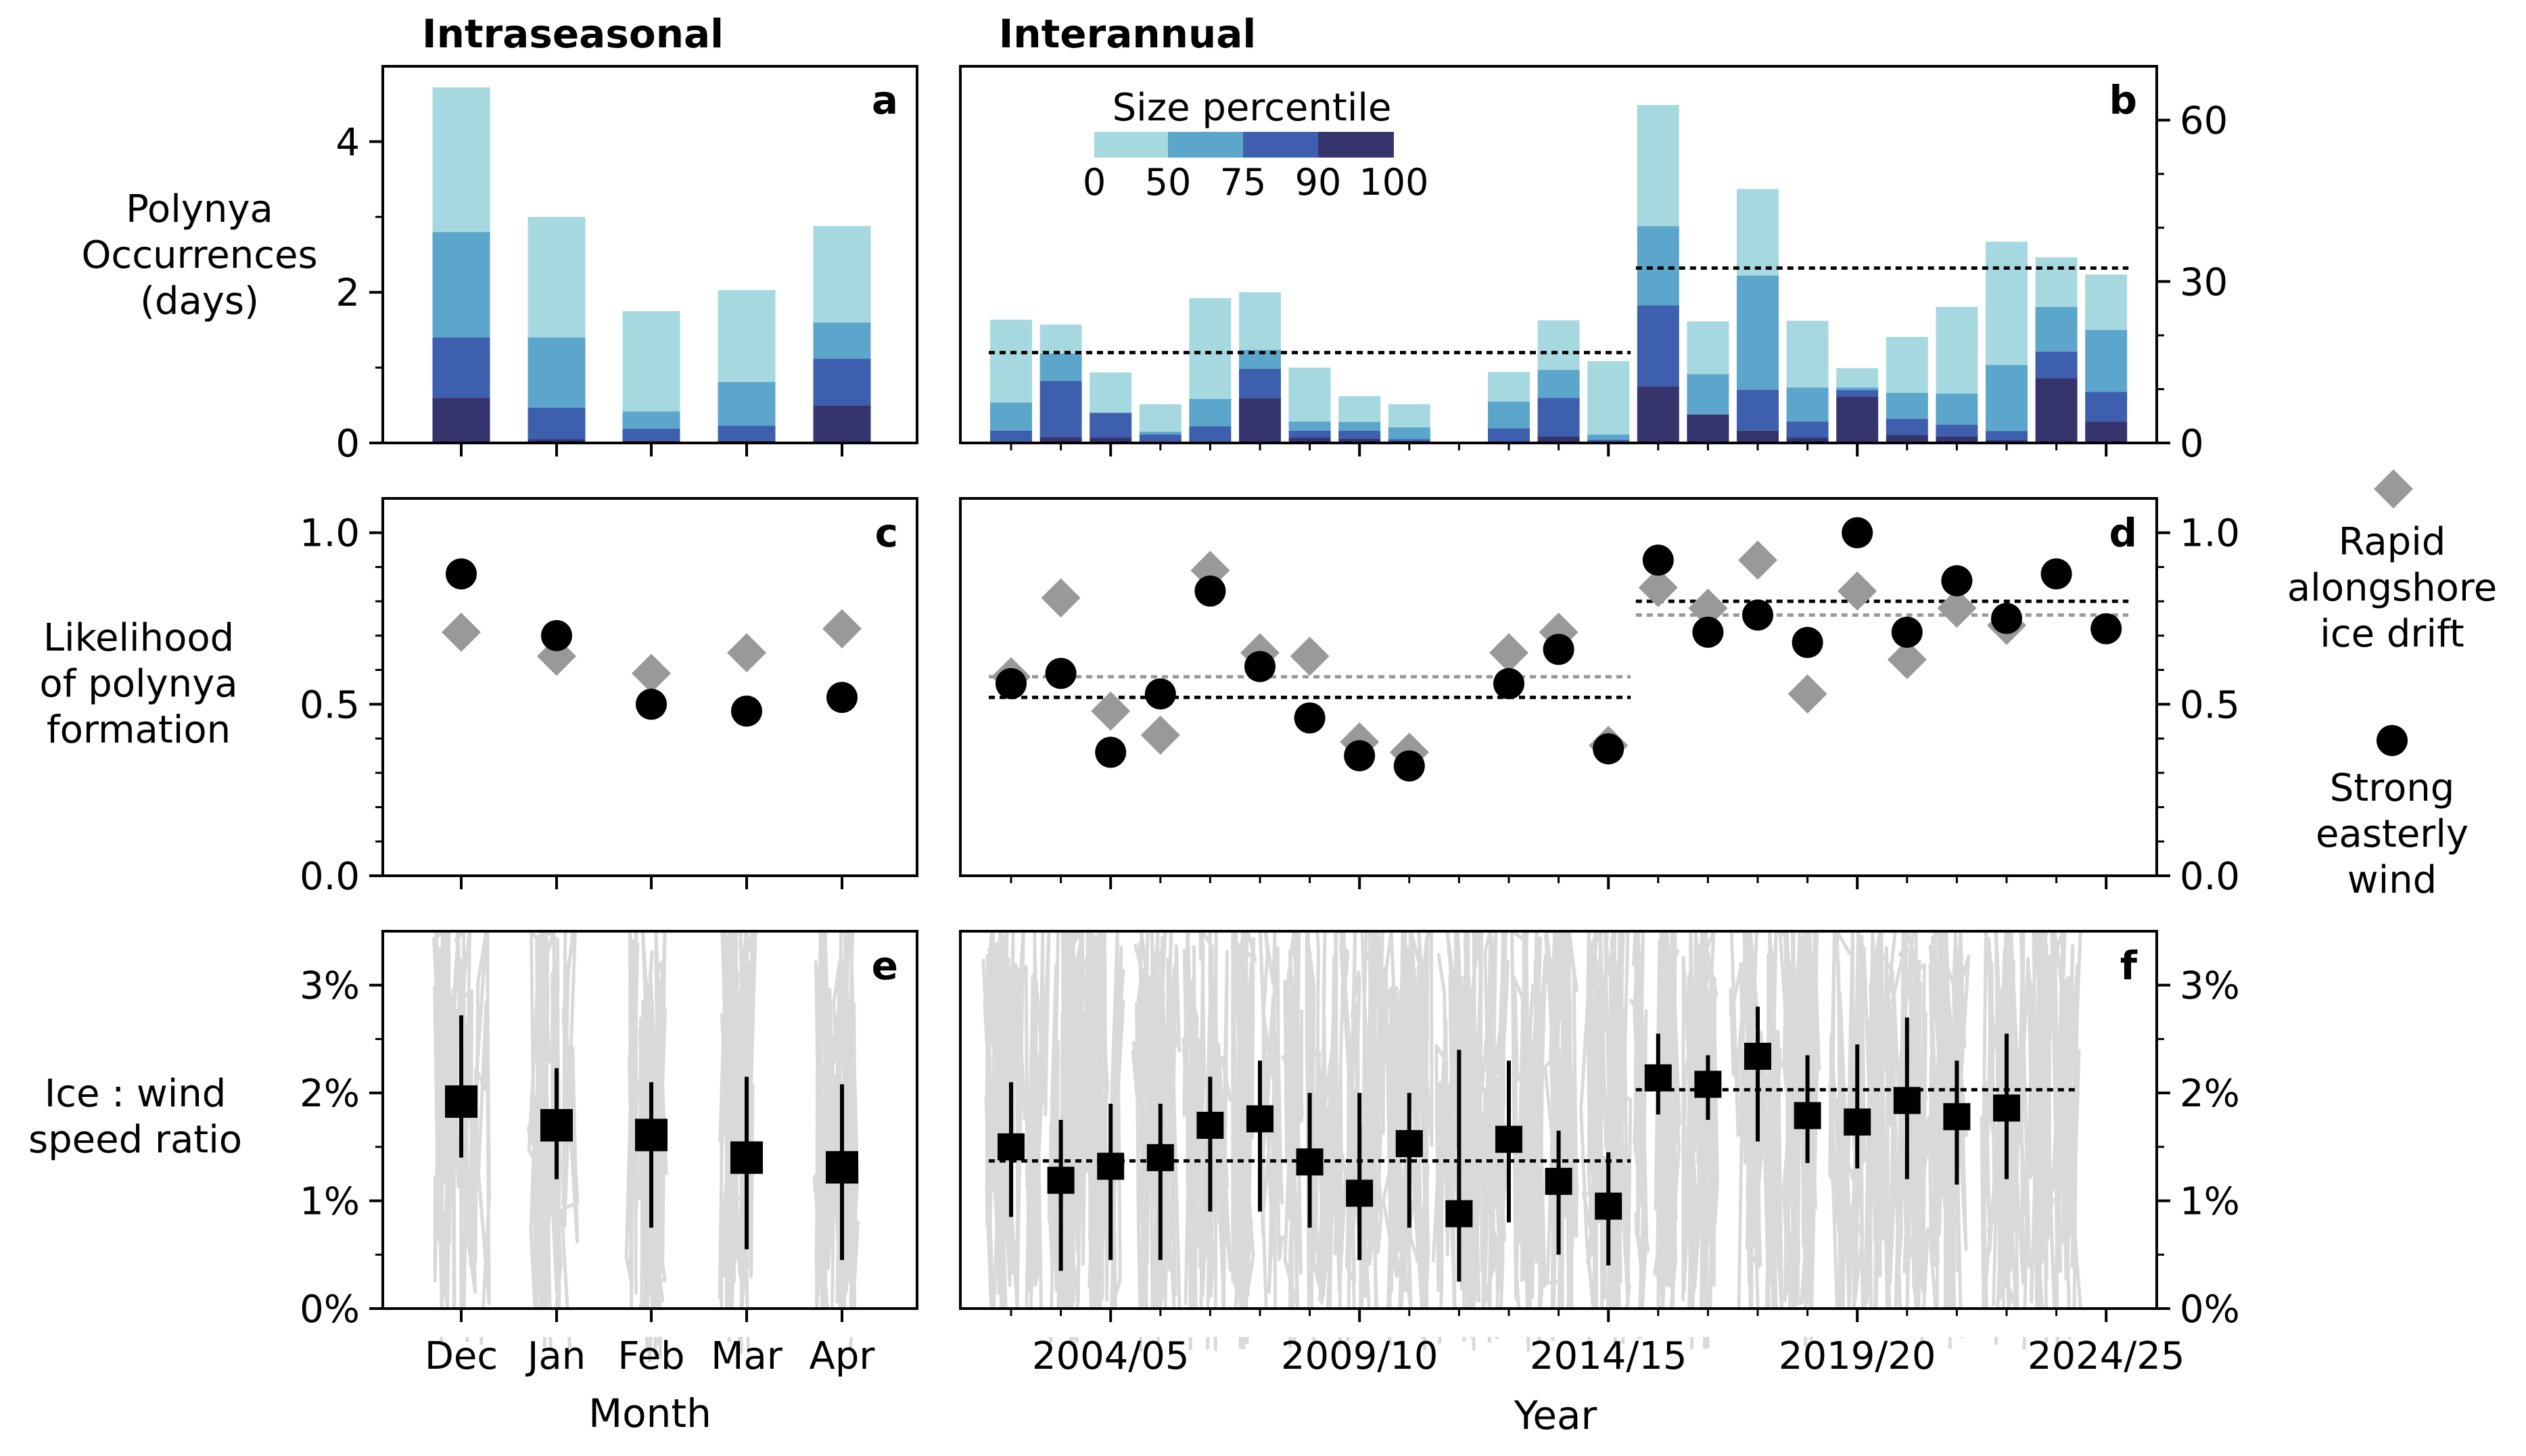 This screenshot has width=2526, height=1456. Describe the element at coordinates (1128, 34) in the screenshot. I see `header-interannual: Interannual` at that location.